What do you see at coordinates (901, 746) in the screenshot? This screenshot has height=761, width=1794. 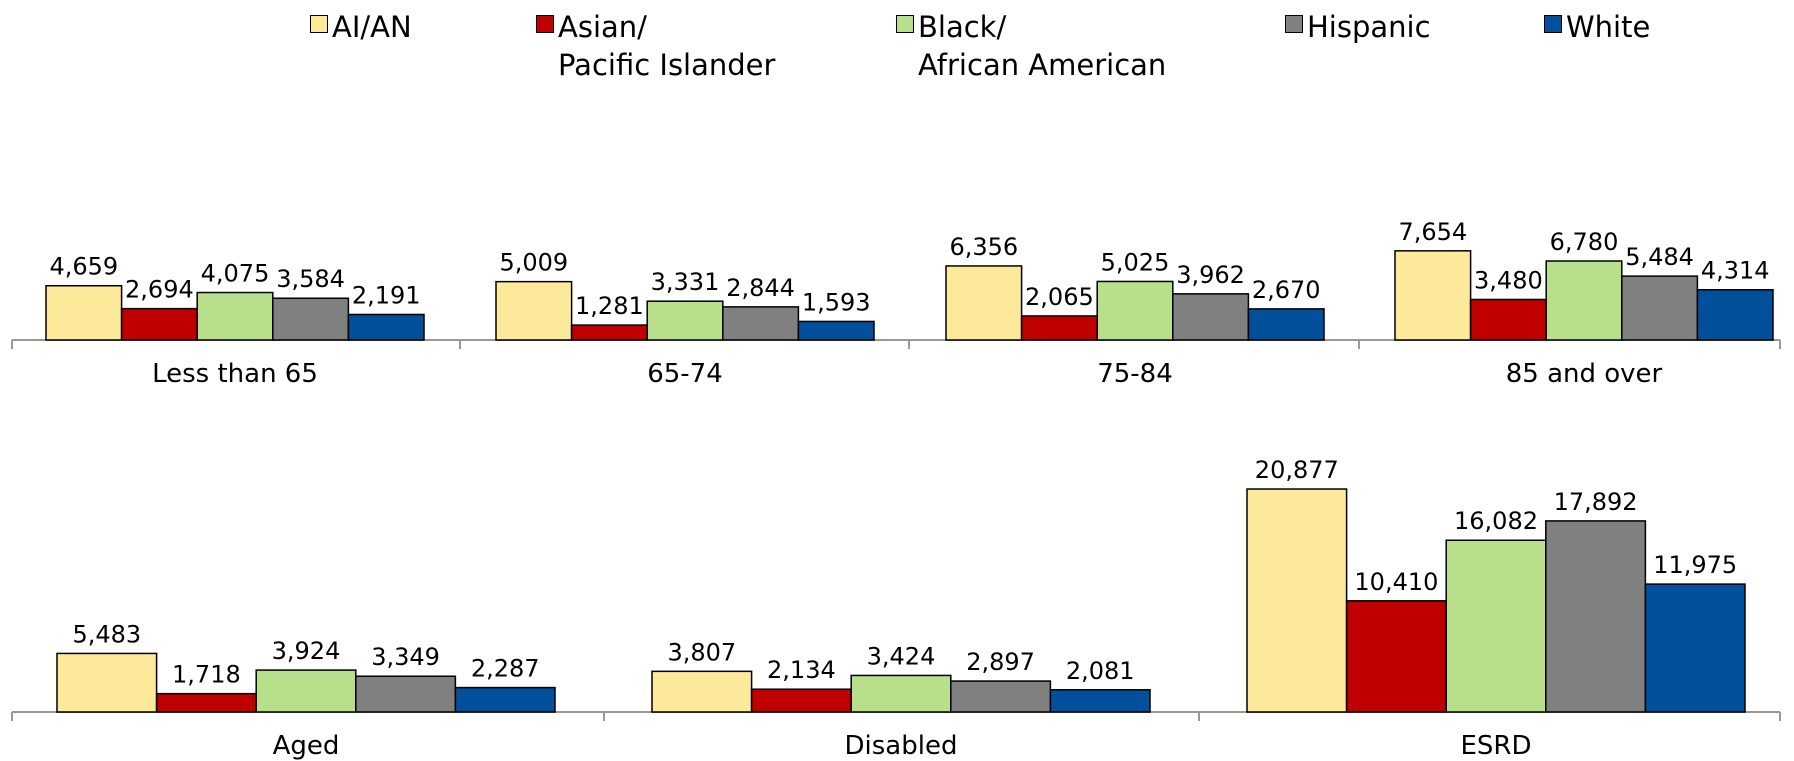 I see `category-label-disabled: Disabled` at bounding box center [901, 746].